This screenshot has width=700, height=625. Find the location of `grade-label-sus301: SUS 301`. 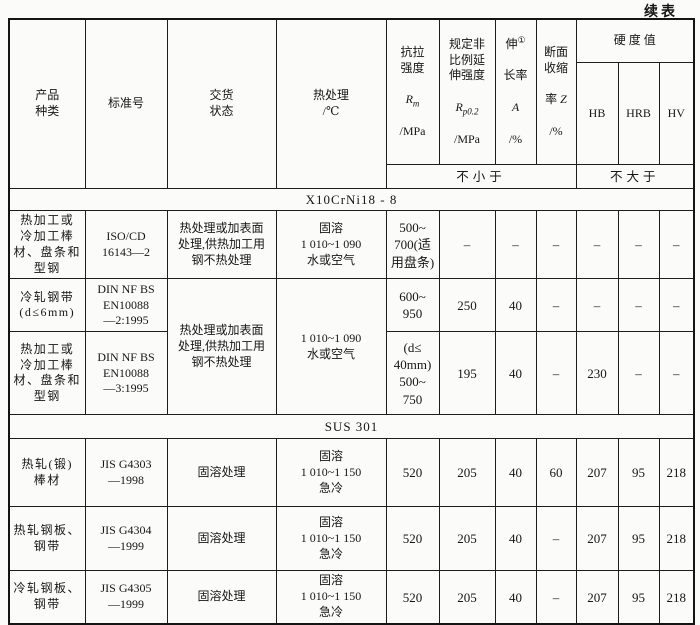

grade-label-sus301: SUS 301 is located at coordinates (351, 427).